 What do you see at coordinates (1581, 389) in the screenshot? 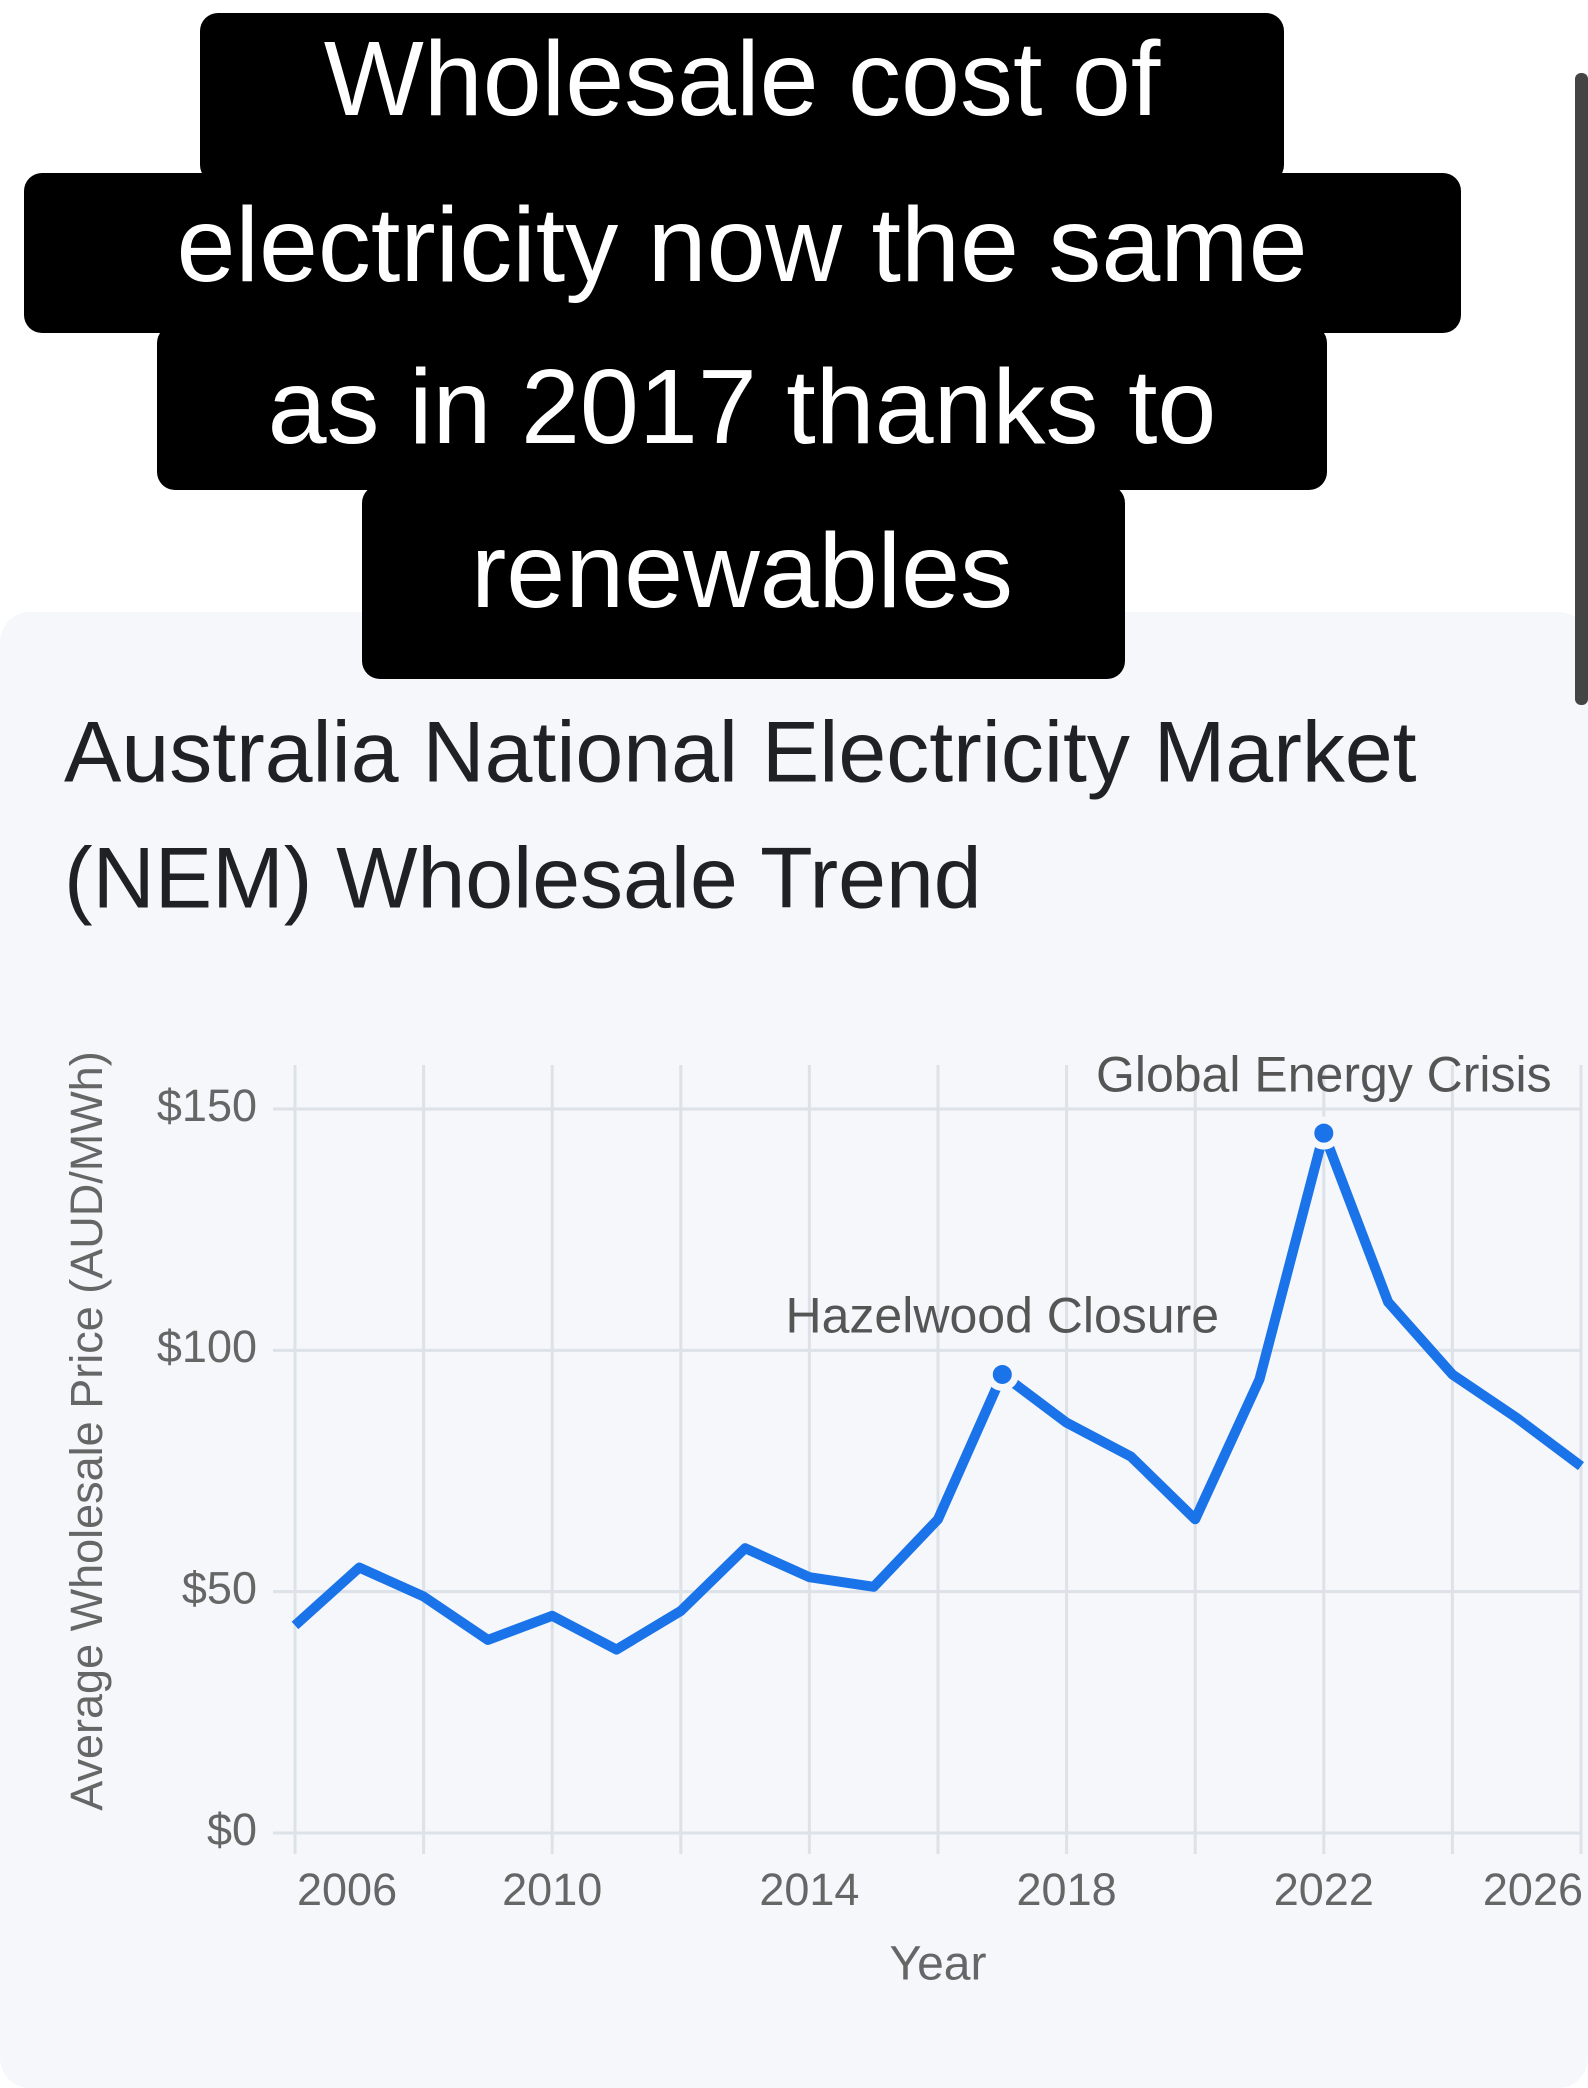
I see `scrollbar` at bounding box center [1581, 389].